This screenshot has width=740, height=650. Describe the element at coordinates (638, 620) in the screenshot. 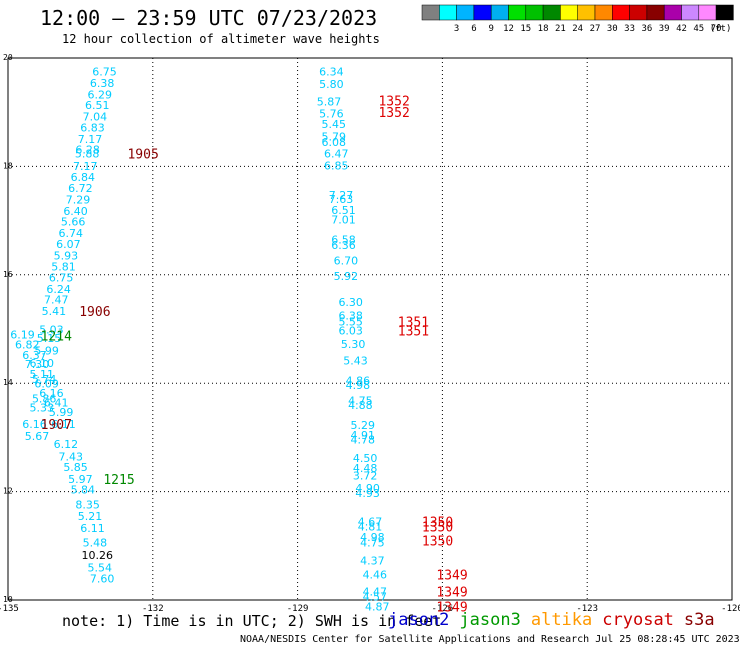

I see `satellite-cryosat: cryosat` at that location.